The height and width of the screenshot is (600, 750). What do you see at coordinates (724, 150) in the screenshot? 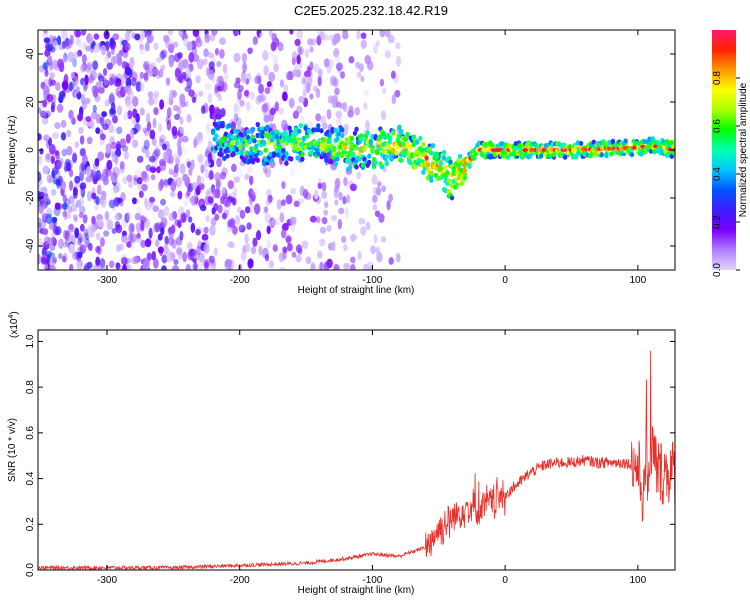
I see `colorbar-gradient` at bounding box center [724, 150].